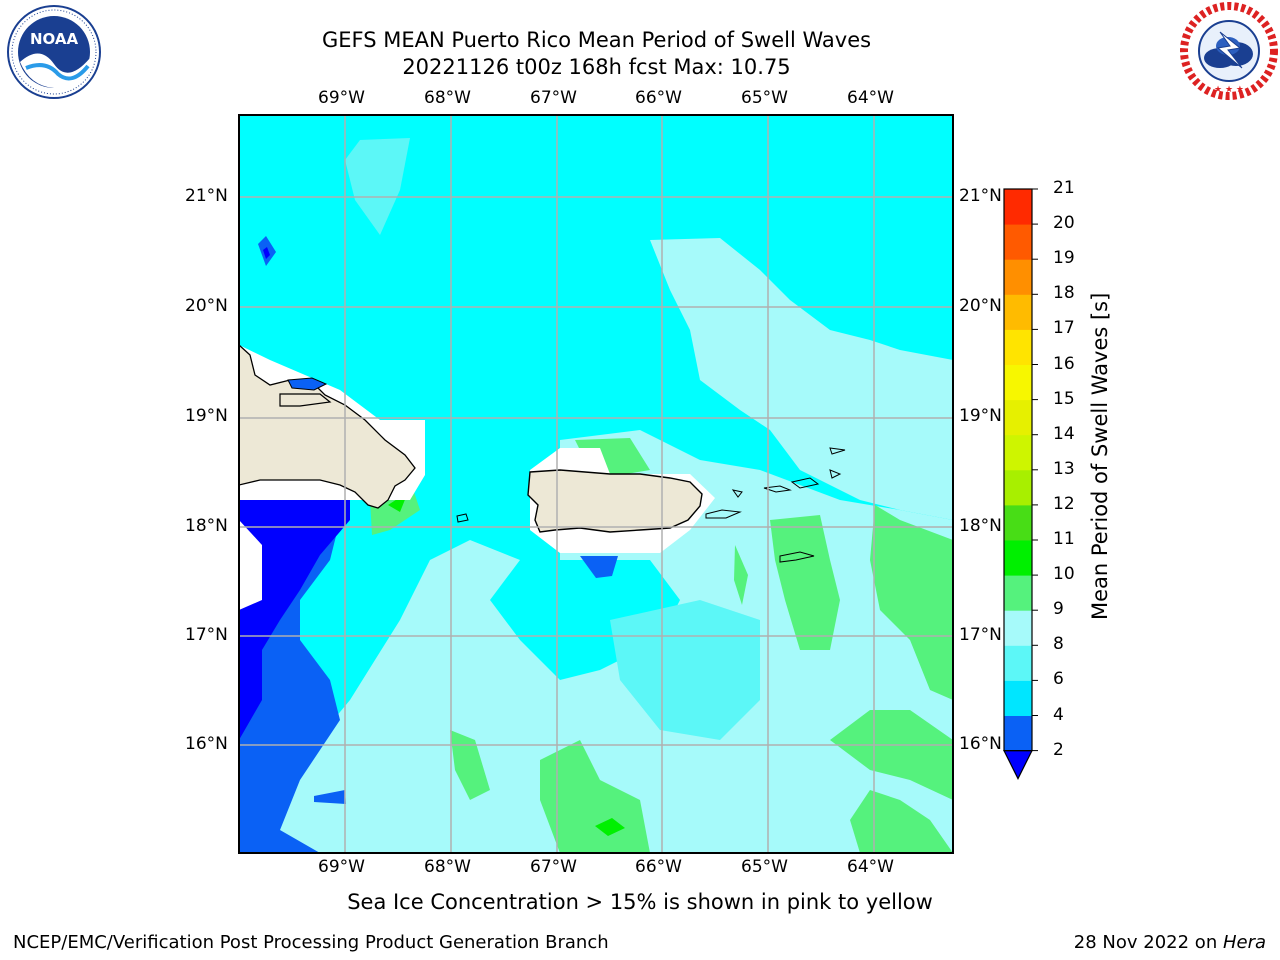 The image size is (1280, 960). I want to click on lon-label-top-67w: 67°W, so click(553, 98).